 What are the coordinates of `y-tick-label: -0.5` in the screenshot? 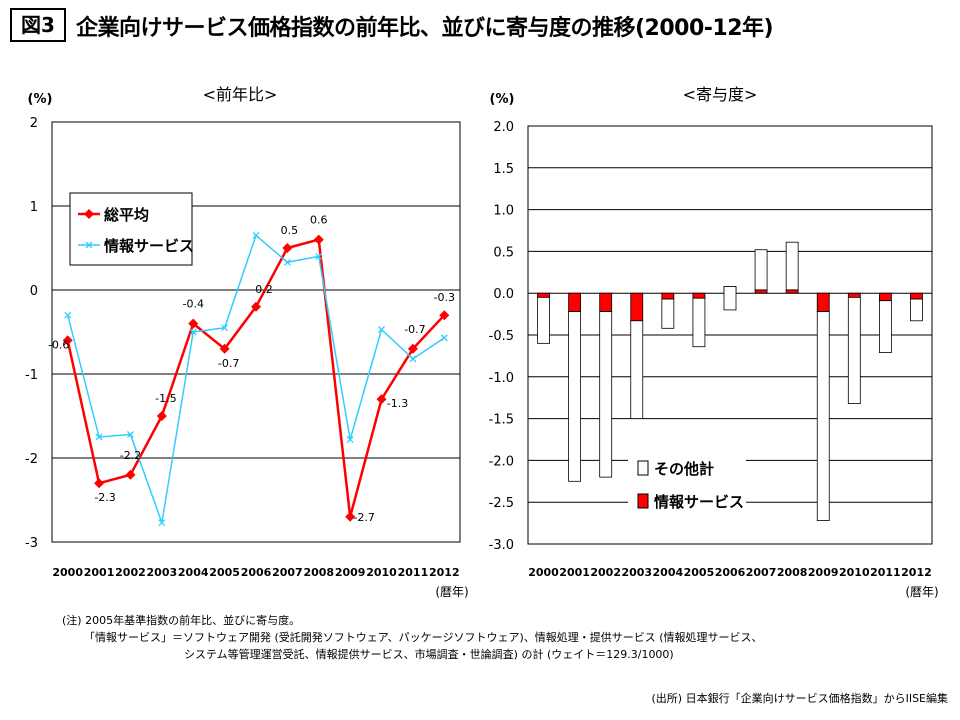 It's located at (501, 336).